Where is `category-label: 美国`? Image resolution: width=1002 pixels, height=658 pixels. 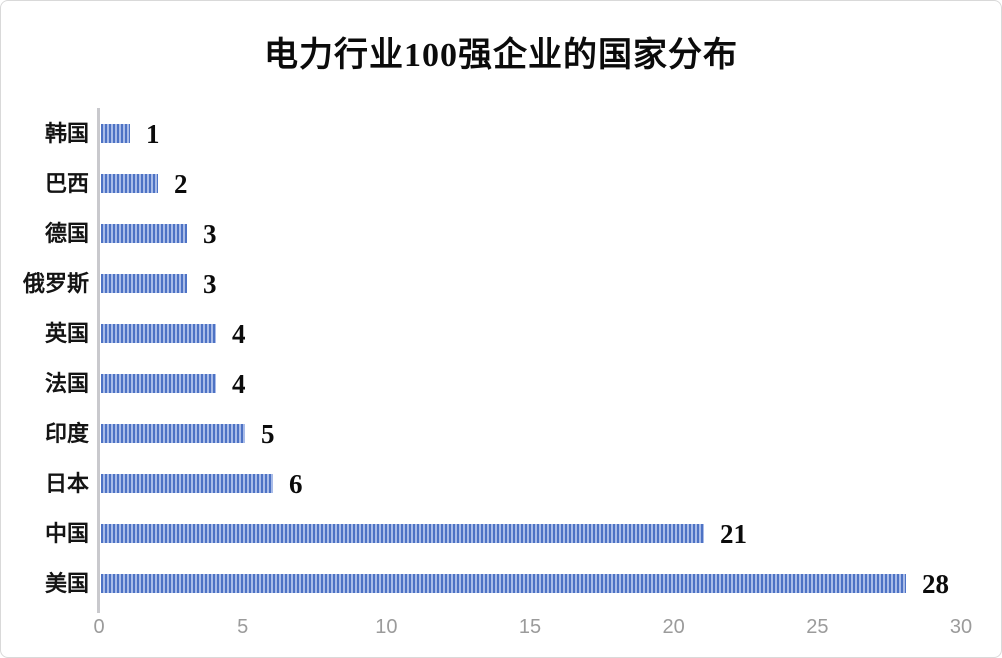 category-label: 美国 is located at coordinates (66, 583).